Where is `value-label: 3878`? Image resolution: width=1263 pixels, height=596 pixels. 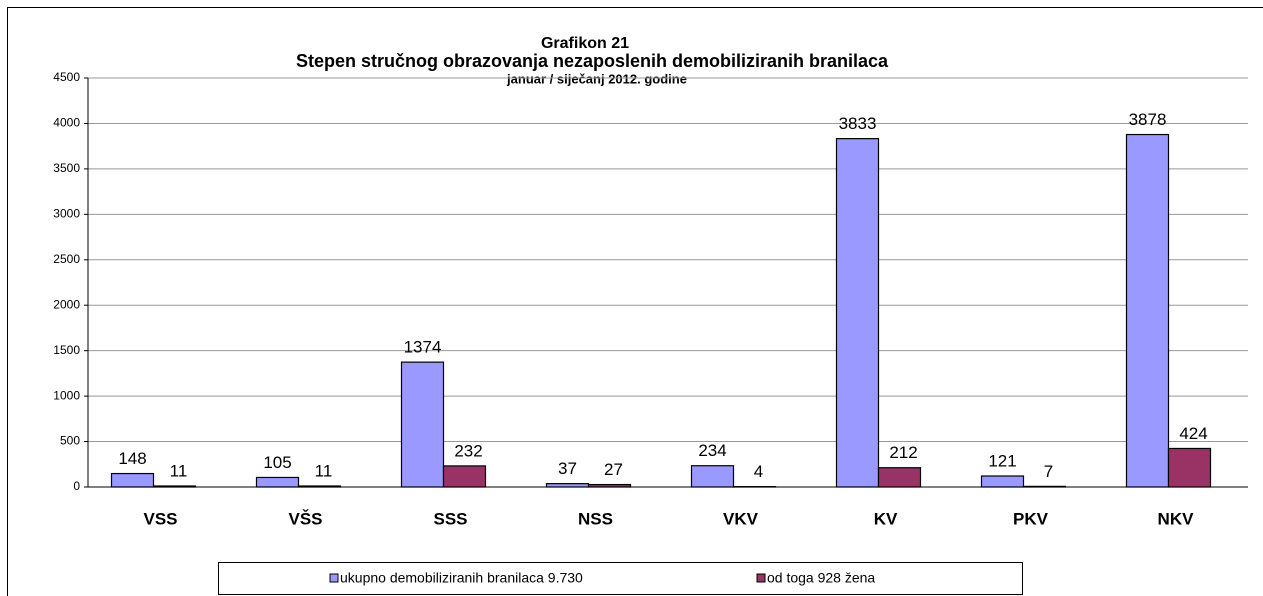
value-label: 3878 is located at coordinates (1148, 119).